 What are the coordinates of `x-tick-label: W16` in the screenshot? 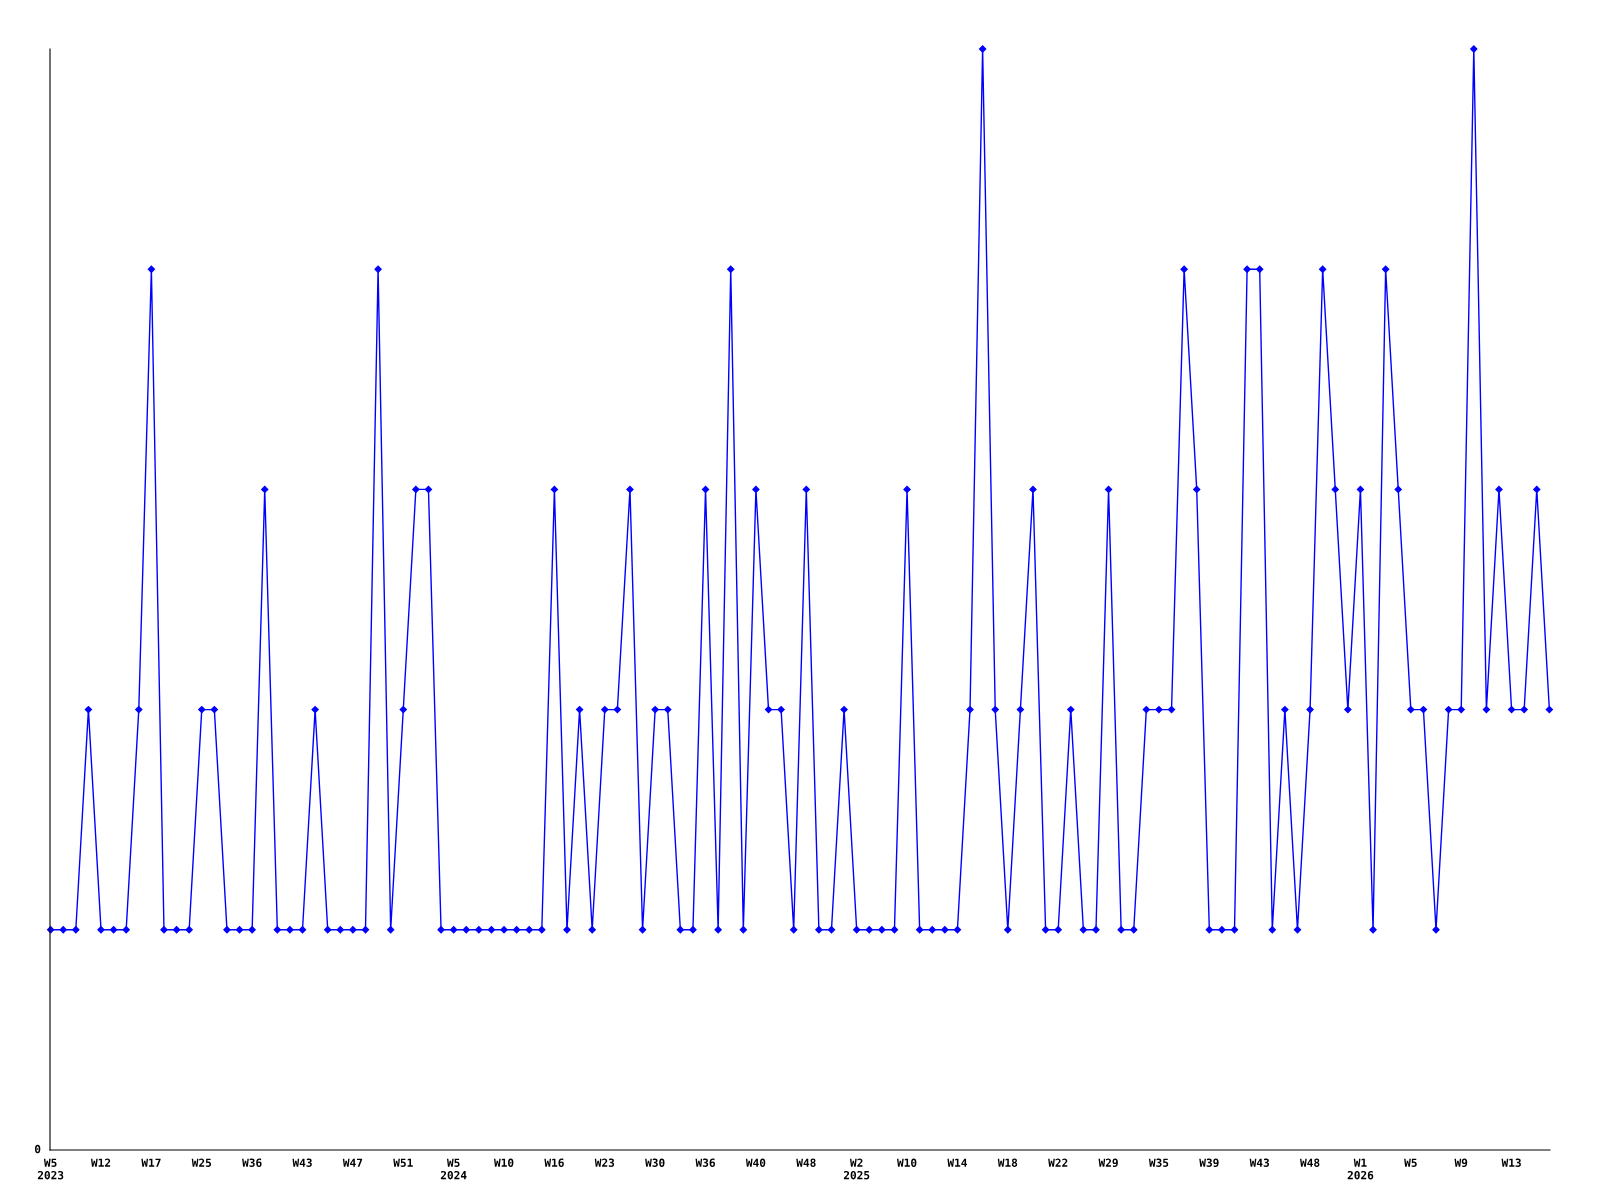 It's located at (554, 1162).